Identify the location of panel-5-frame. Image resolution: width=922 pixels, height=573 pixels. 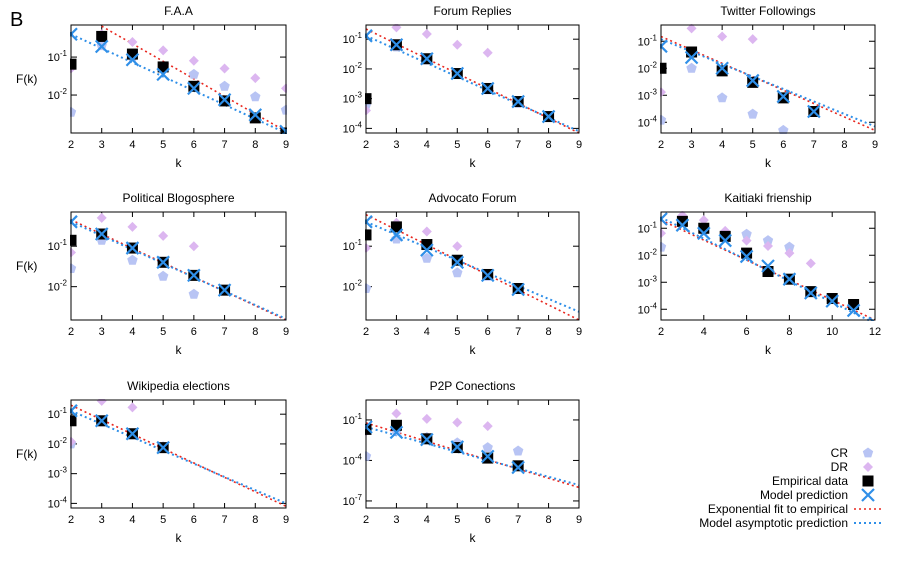
(472, 266).